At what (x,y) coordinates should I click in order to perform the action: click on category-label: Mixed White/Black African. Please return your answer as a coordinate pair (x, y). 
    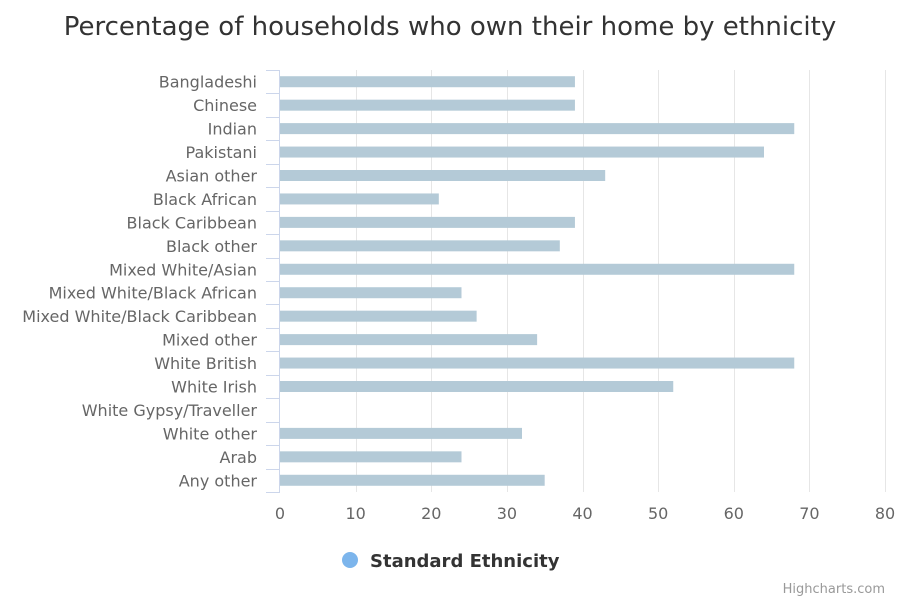
    Looking at the image, I should click on (153, 293).